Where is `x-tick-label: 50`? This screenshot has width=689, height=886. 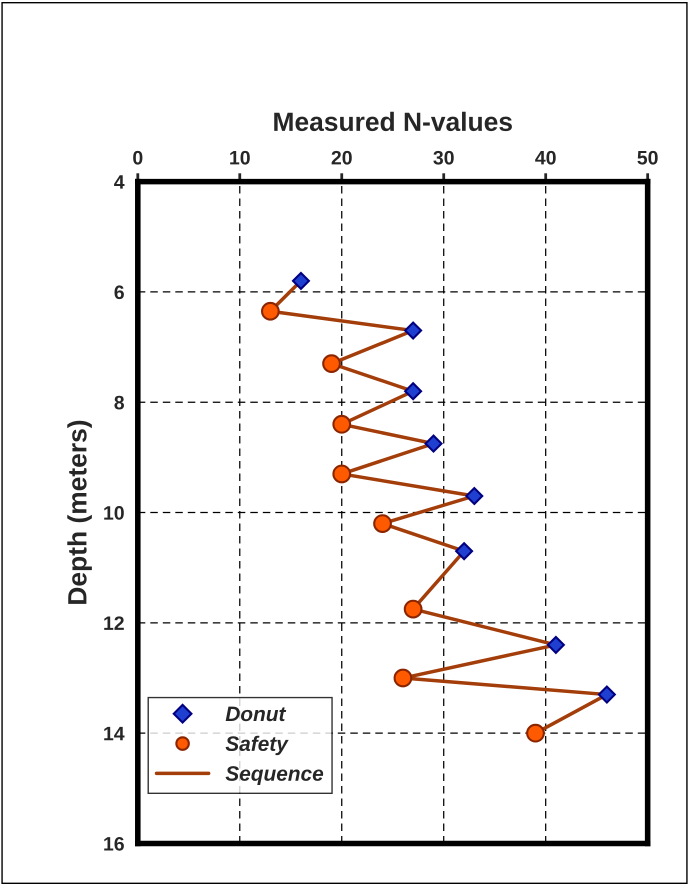 x-tick-label: 50 is located at coordinates (647, 157).